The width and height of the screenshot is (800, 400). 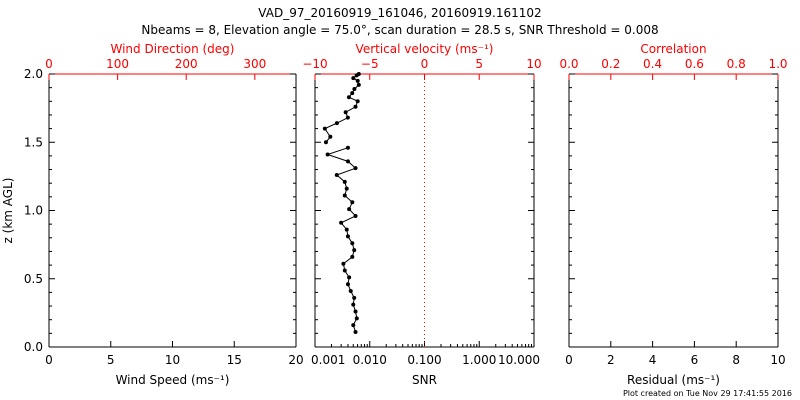 What do you see at coordinates (370, 360) in the screenshot?
I see `x-tick-label: 0.010` at bounding box center [370, 360].